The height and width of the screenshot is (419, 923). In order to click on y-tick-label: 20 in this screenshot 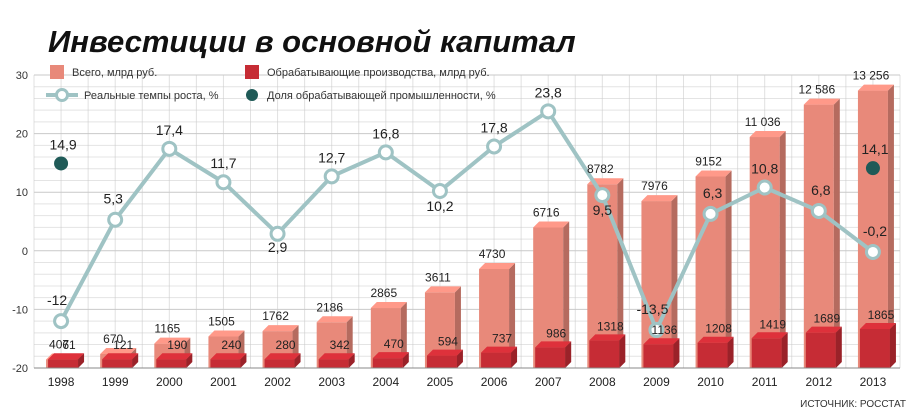, I will do `click(22, 135)`.